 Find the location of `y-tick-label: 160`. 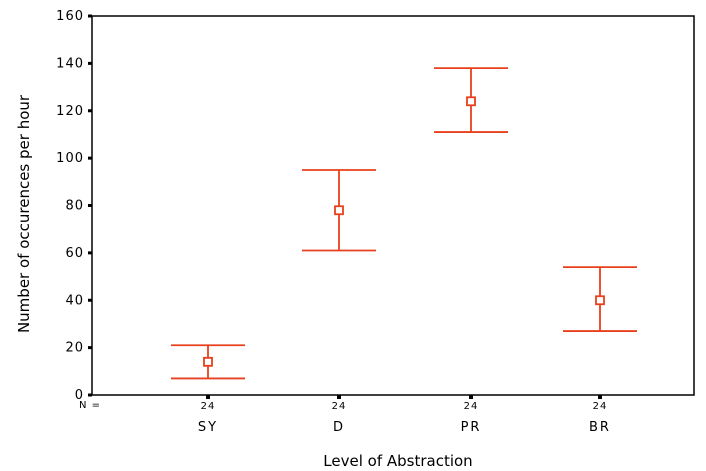

y-tick-label: 160 is located at coordinates (70, 16).